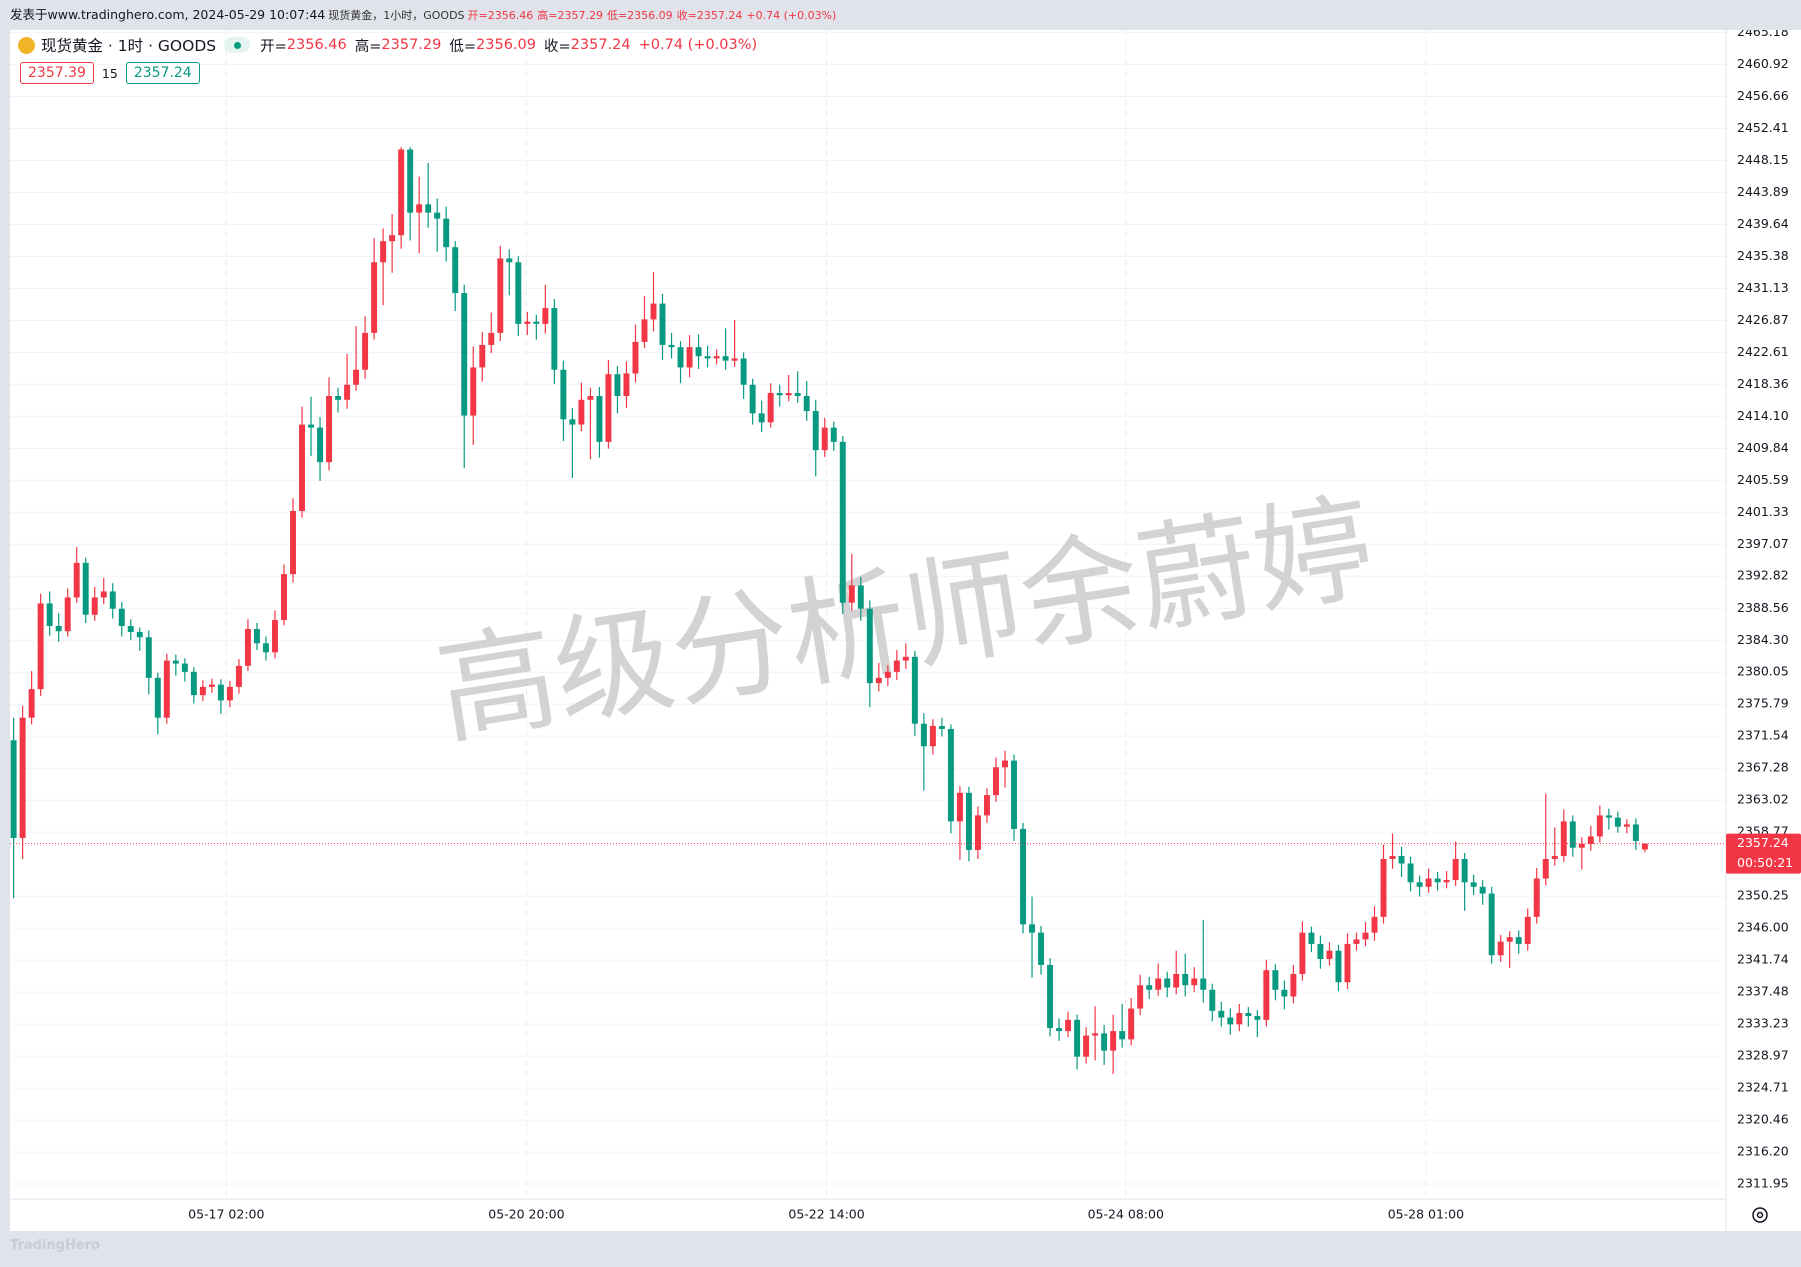  What do you see at coordinates (1763, 853) in the screenshot?
I see `last-price-box` at bounding box center [1763, 853].